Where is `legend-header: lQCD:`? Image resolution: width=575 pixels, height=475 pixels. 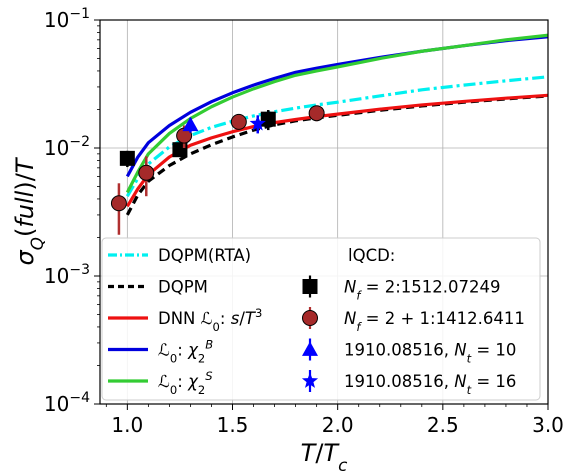
legend-header: lQCD: is located at coordinates (371, 255).